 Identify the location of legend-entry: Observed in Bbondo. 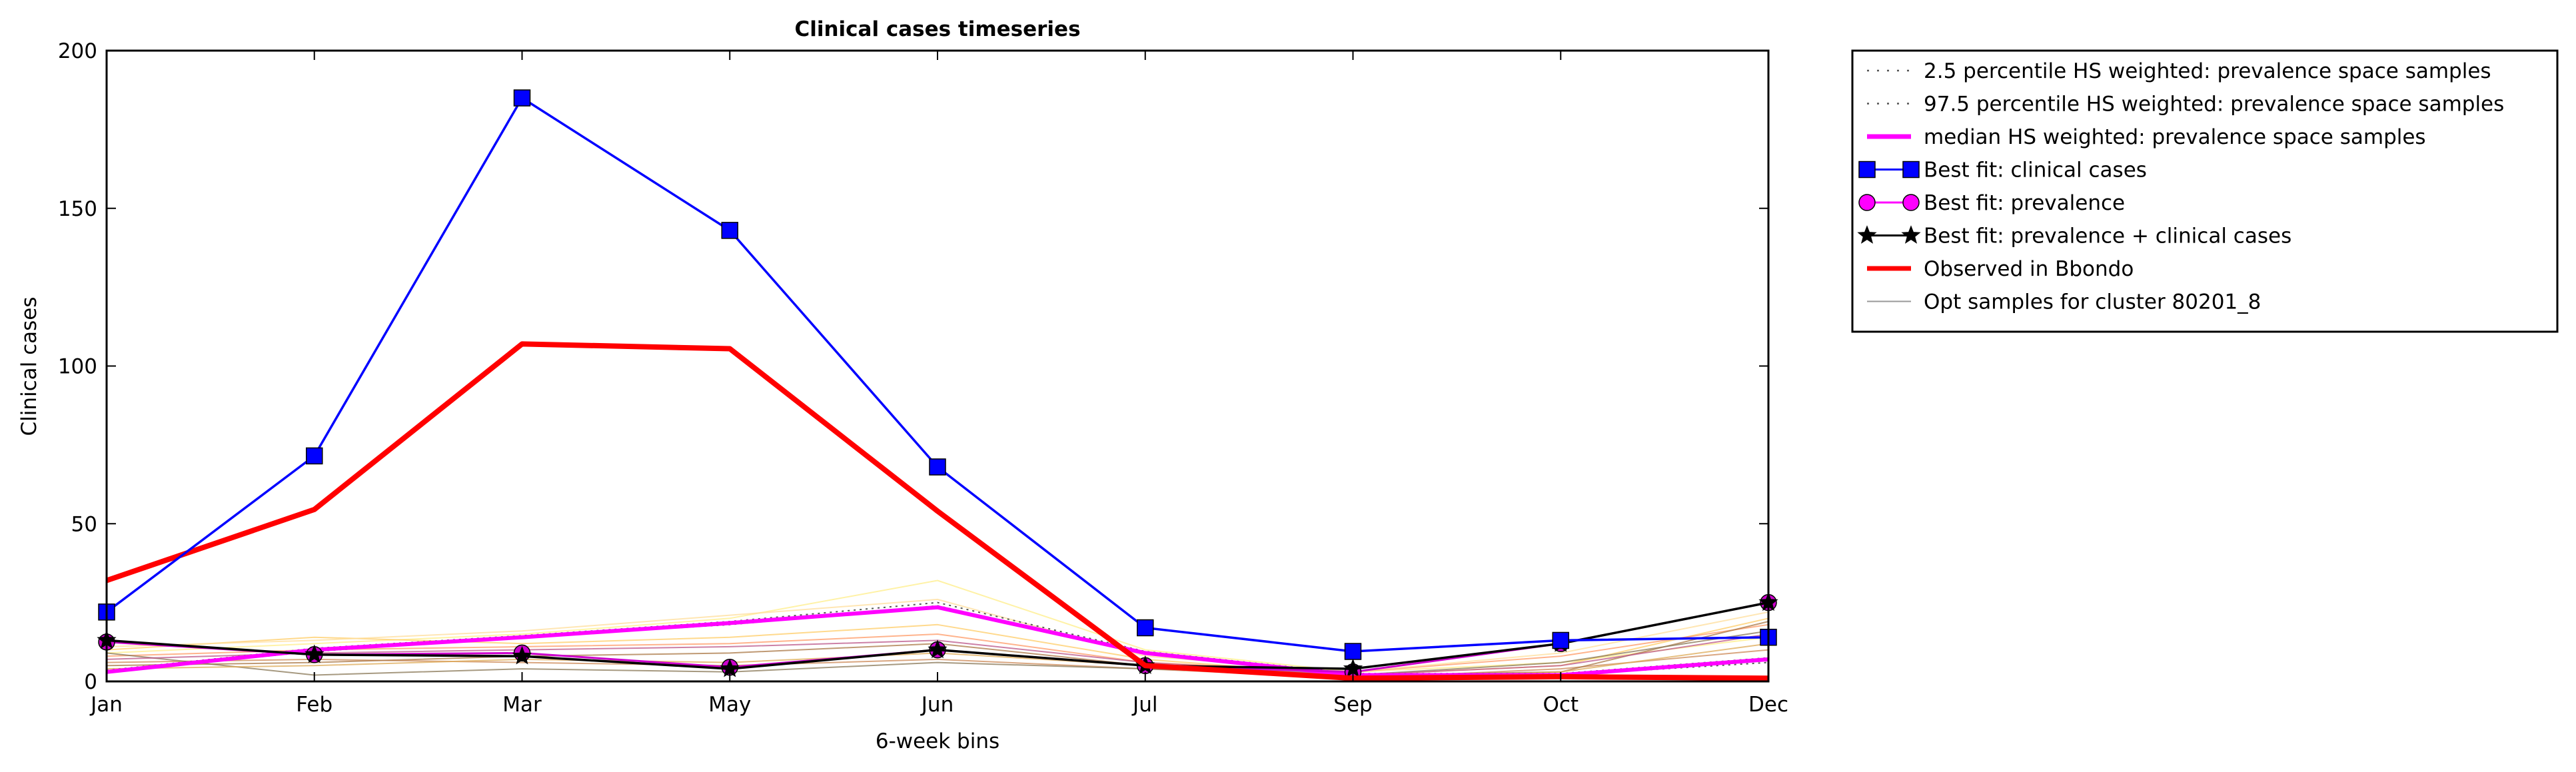
(2001, 269).